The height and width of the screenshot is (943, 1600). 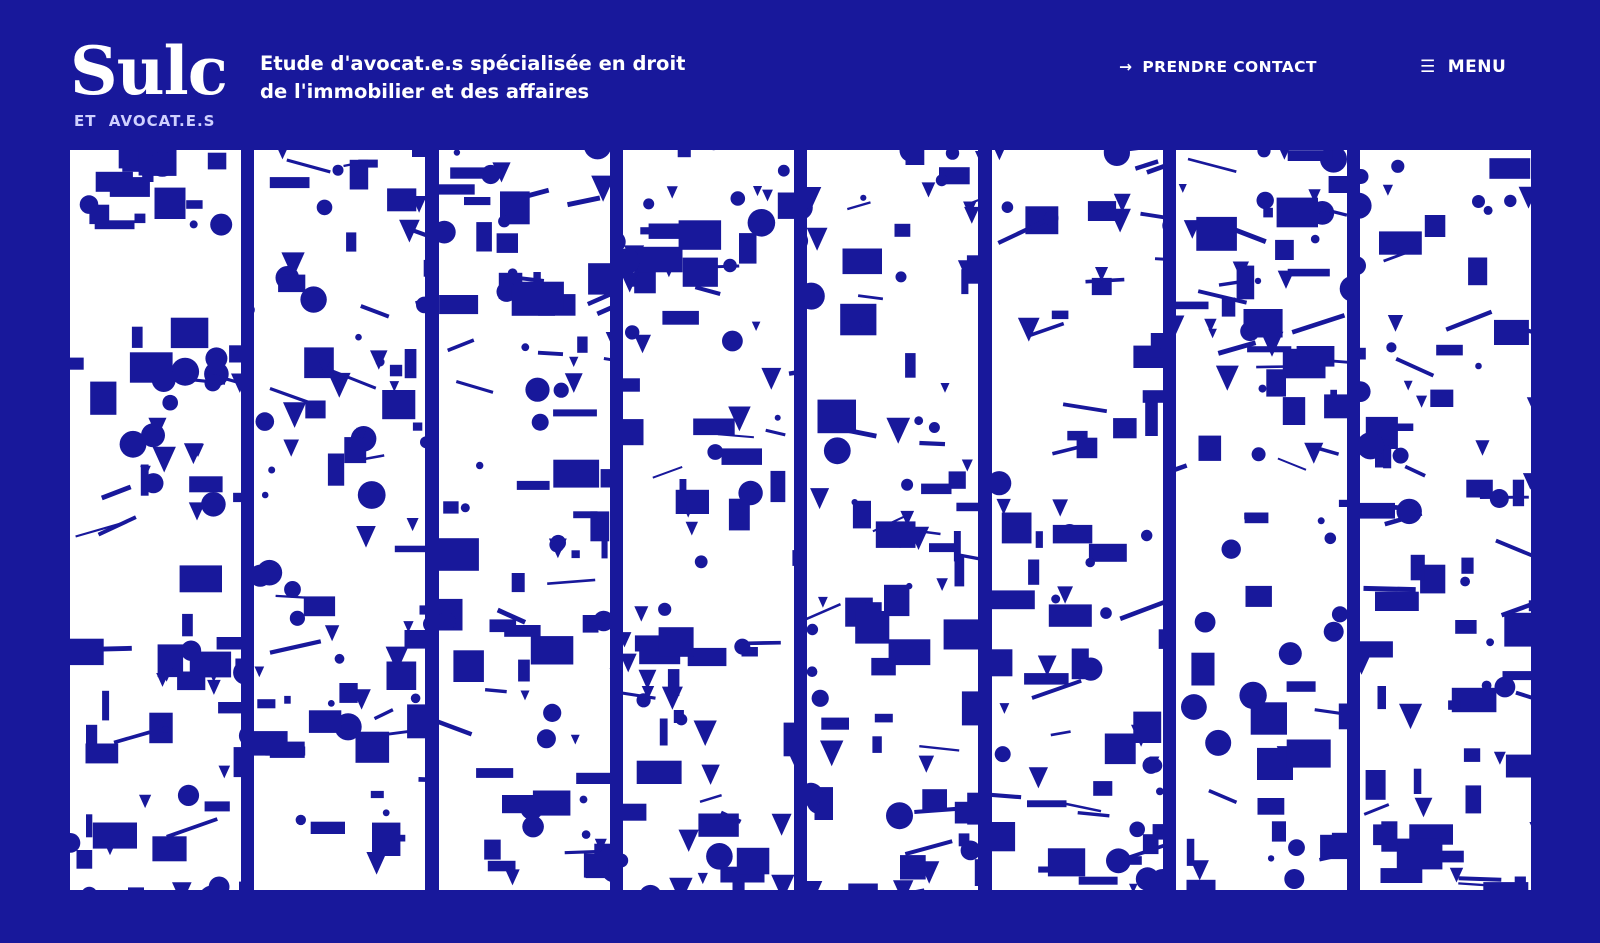 I want to click on menu-button: ☰ MENU, so click(x=1463, y=67).